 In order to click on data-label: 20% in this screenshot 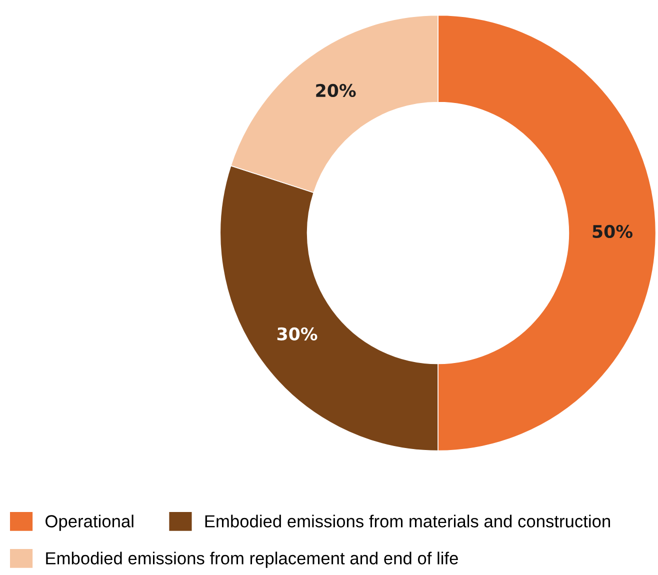, I will do `click(336, 91)`.